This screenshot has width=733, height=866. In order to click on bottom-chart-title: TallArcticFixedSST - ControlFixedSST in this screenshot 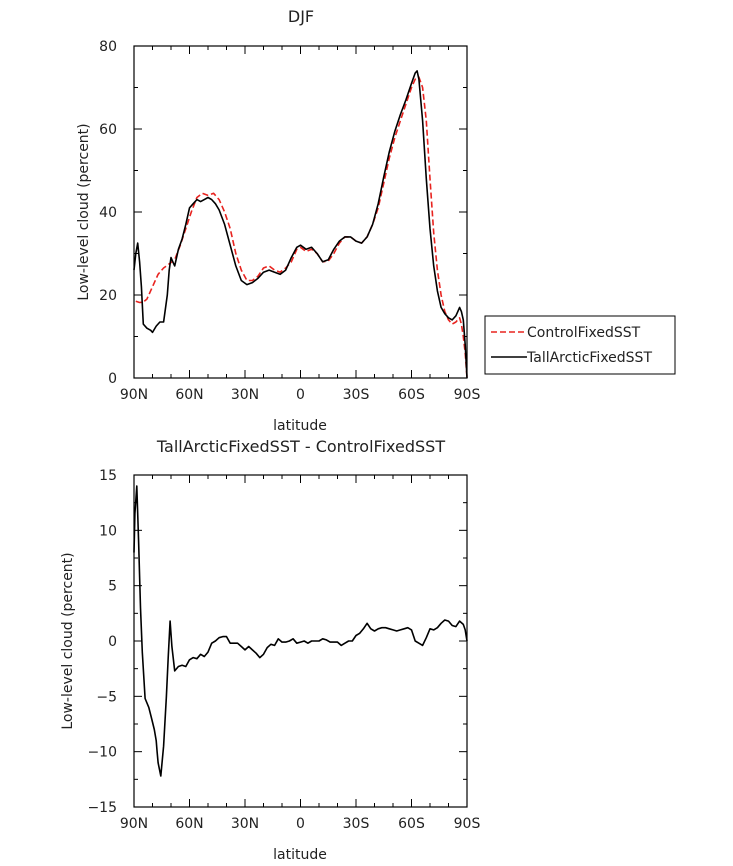, I will do `click(300, 446)`.